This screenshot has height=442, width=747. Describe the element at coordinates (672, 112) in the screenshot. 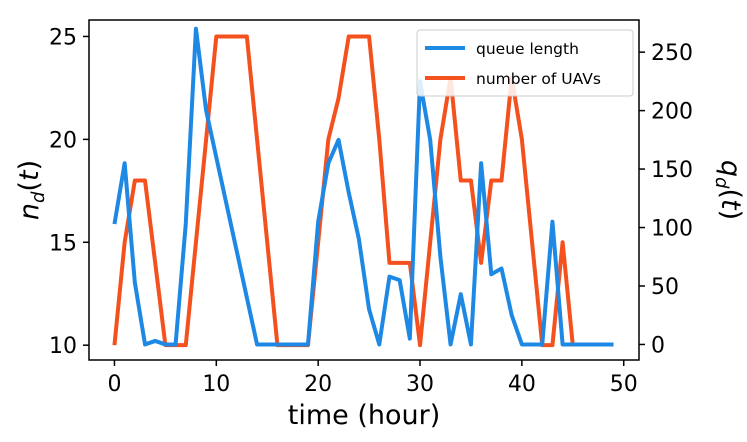

I see `y-right-tick-label: 200` at that location.